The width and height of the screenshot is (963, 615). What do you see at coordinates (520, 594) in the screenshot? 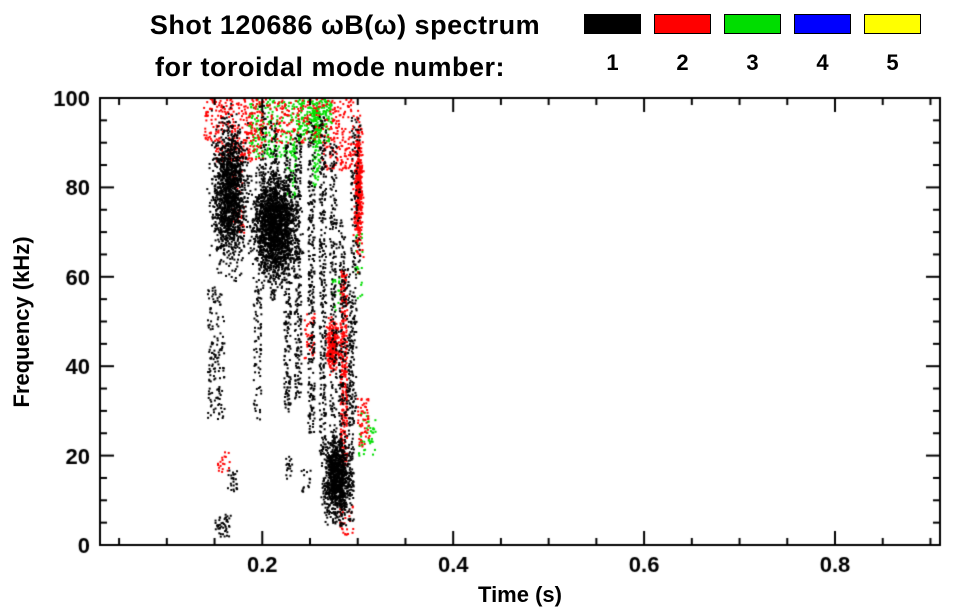
I see `x-axis-title: Time (s)` at bounding box center [520, 594].